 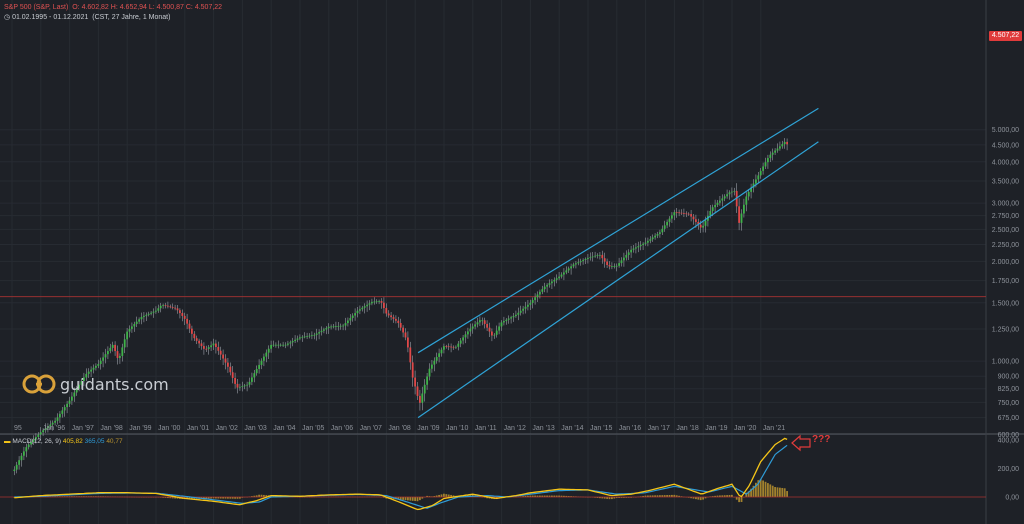 What do you see at coordinates (1005, 162) in the screenshot?
I see `y-tick-label: 4.000,00` at bounding box center [1005, 162].